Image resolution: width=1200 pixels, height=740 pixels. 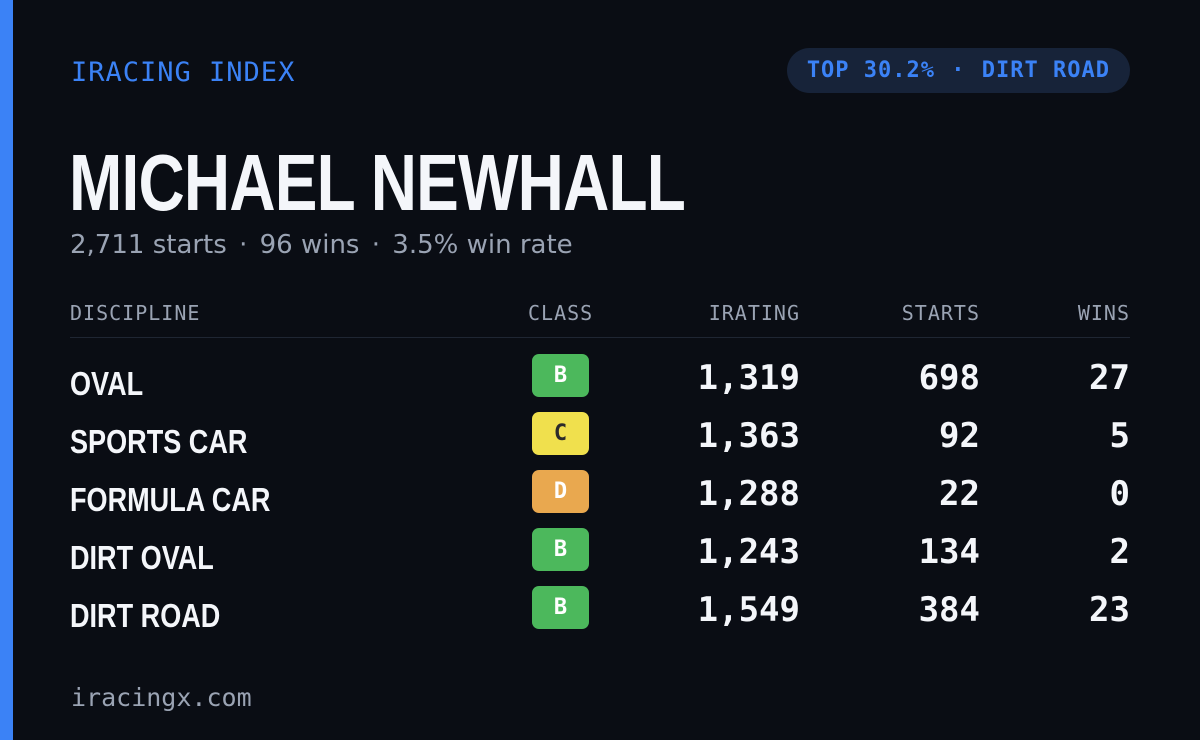 What do you see at coordinates (748, 610) in the screenshot?
I see `irating-value: 1,549` at bounding box center [748, 610].